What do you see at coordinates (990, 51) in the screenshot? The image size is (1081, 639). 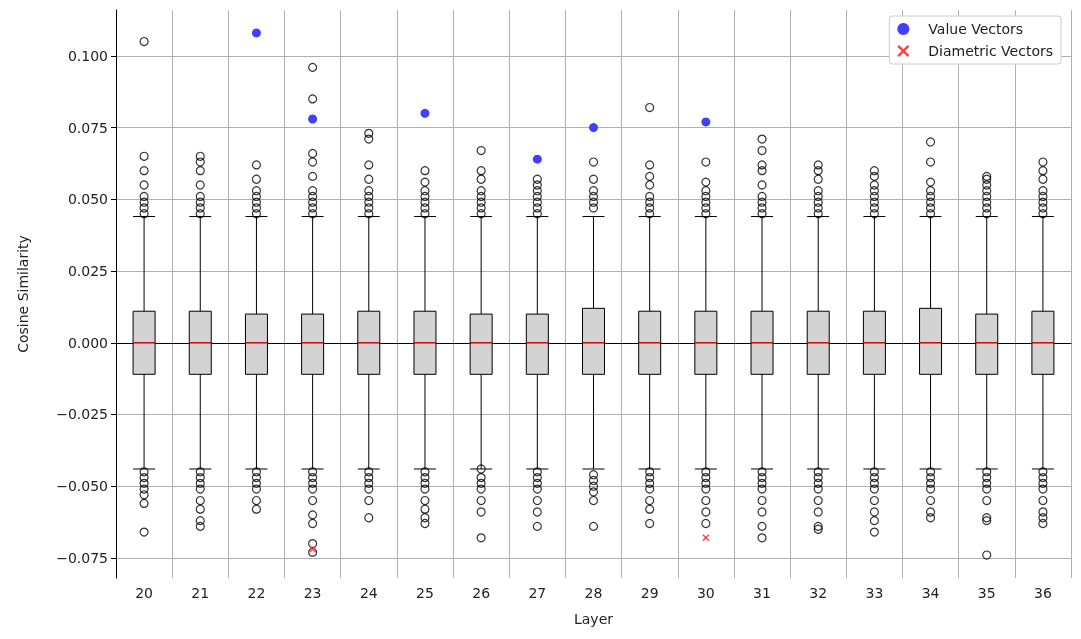 I see `legend-label: Diametric Vectors` at bounding box center [990, 51].